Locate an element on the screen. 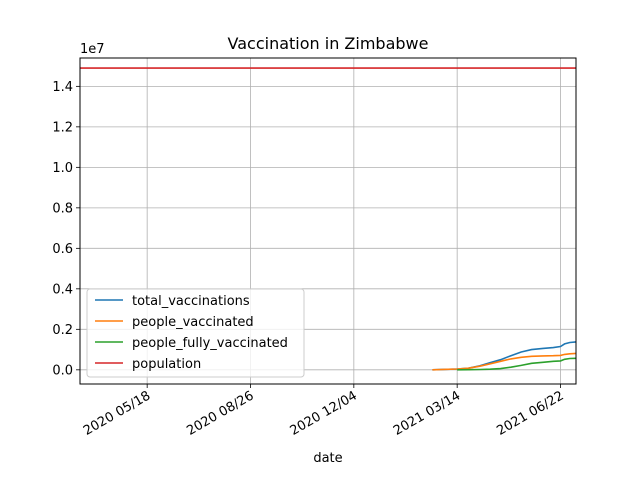 The image size is (640, 480). x-tick-label: 2021 06/22 is located at coordinates (530, 413).